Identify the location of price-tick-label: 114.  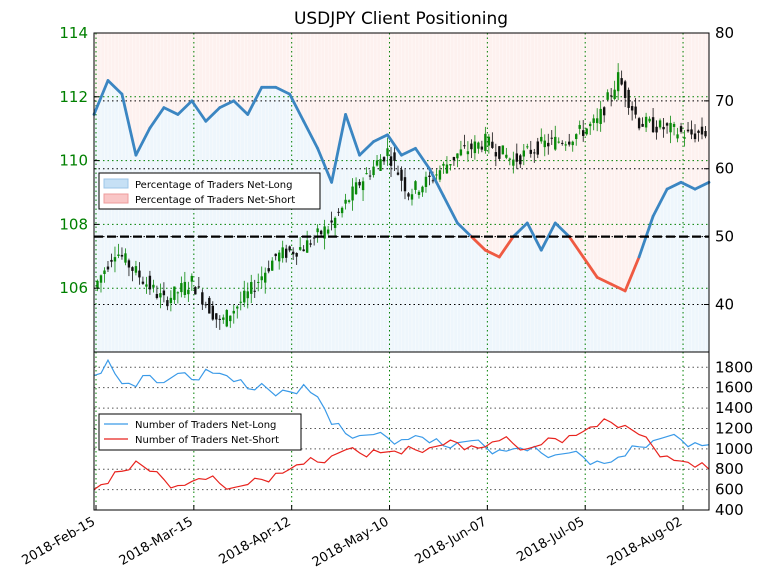
(73, 33).